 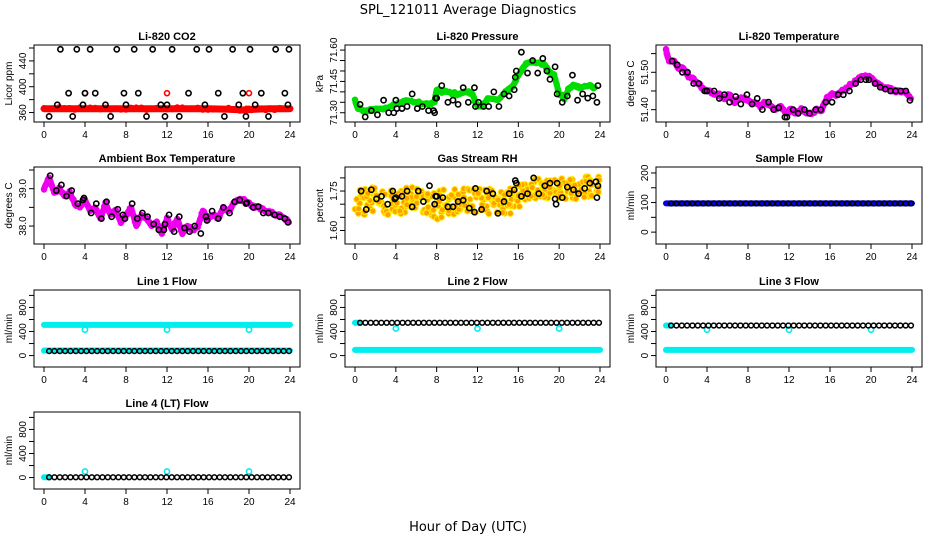 What do you see at coordinates (396, 380) in the screenshot?
I see `x-tick-label: 4` at bounding box center [396, 380].